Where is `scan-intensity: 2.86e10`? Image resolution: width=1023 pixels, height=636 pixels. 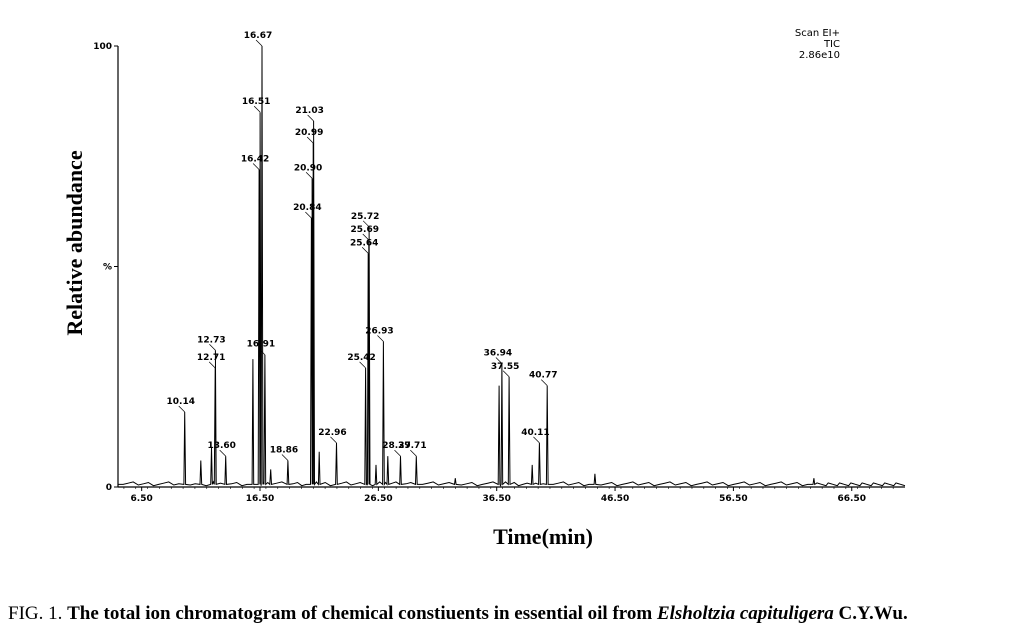 scan-intensity: 2.86e10 is located at coordinates (819, 55).